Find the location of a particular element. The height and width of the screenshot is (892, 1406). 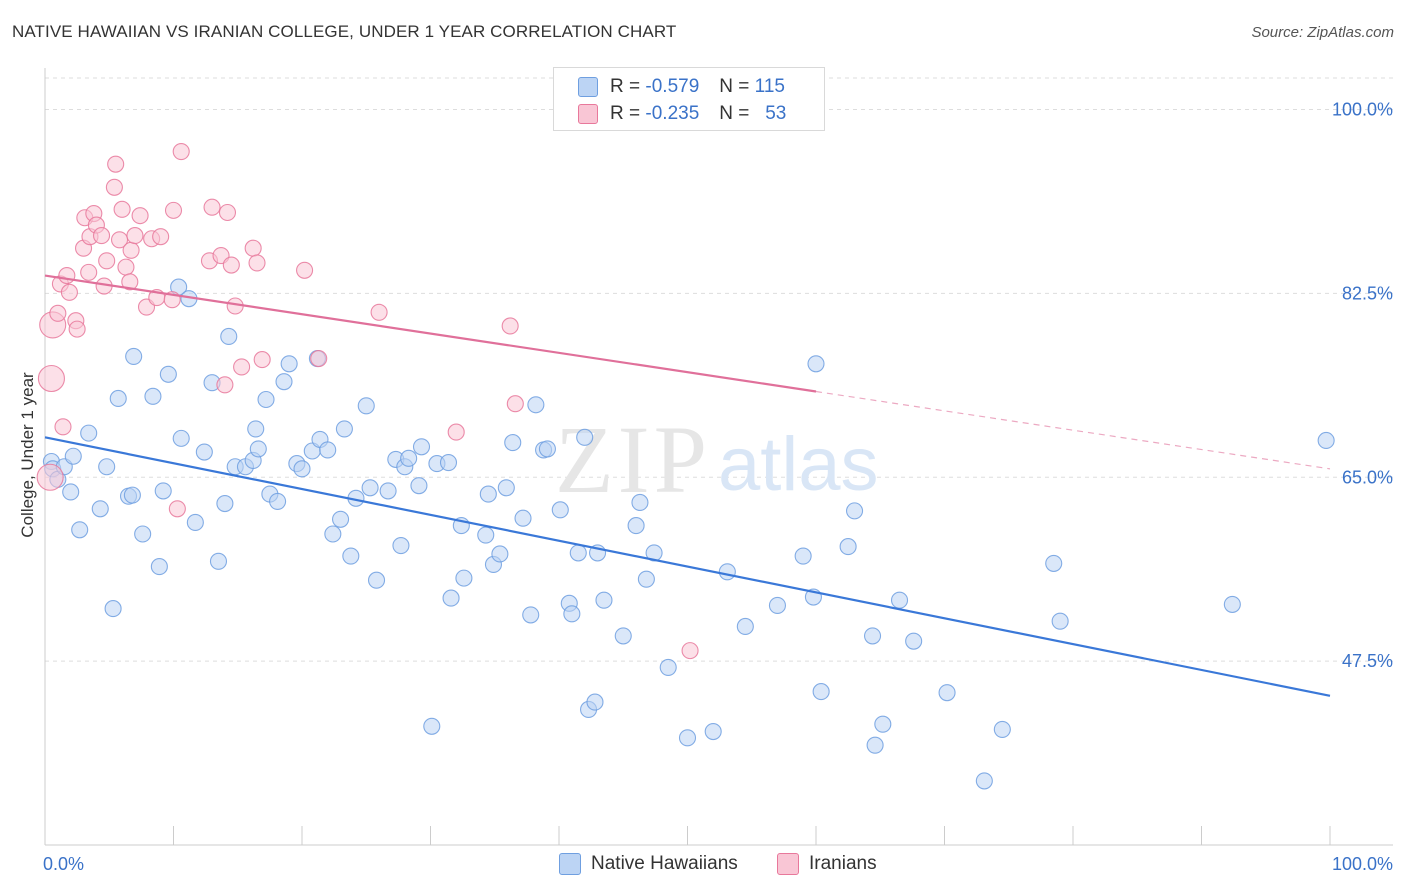

legend-swatch-blue is located at coordinates (588, 87).